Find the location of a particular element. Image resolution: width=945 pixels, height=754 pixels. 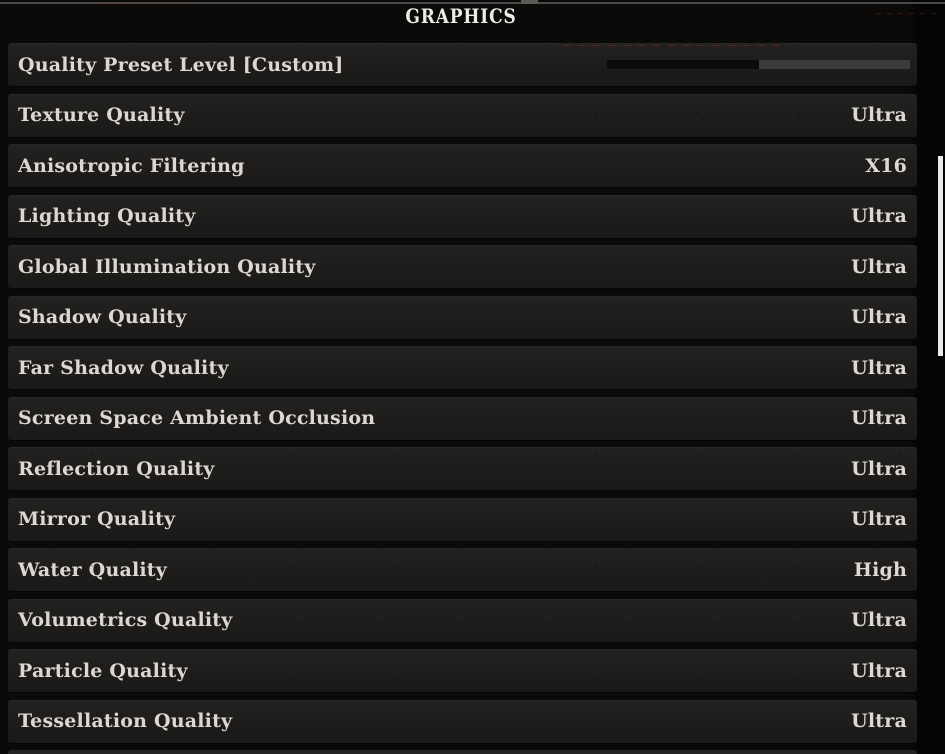

top-divider-line is located at coordinates (472, 3).